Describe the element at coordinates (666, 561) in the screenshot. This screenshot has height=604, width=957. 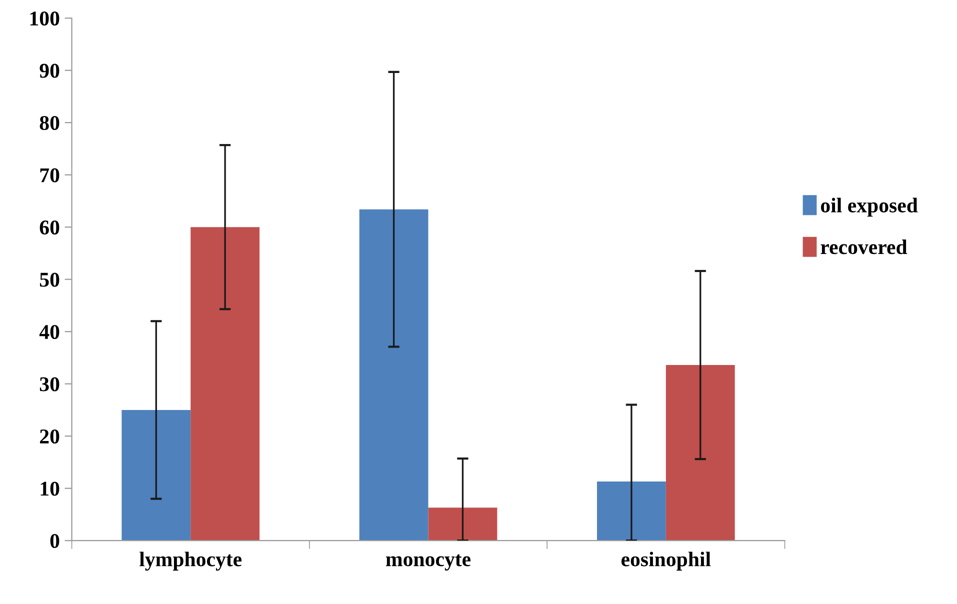
I see `x-tick-label: eosinophil` at that location.